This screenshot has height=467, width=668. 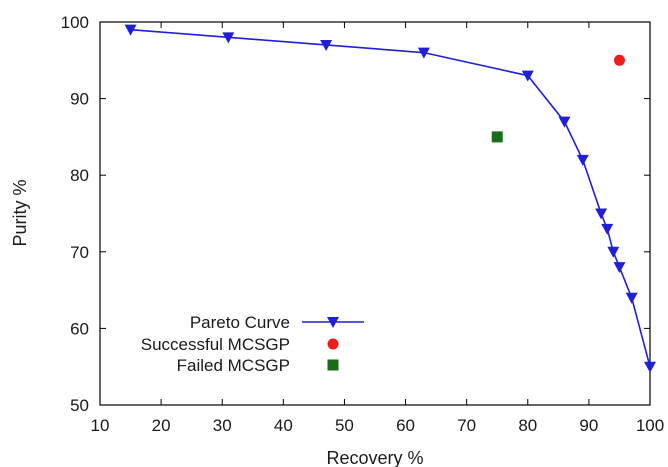 What do you see at coordinates (100, 425) in the screenshot?
I see `x-tick-label: 10` at bounding box center [100, 425].